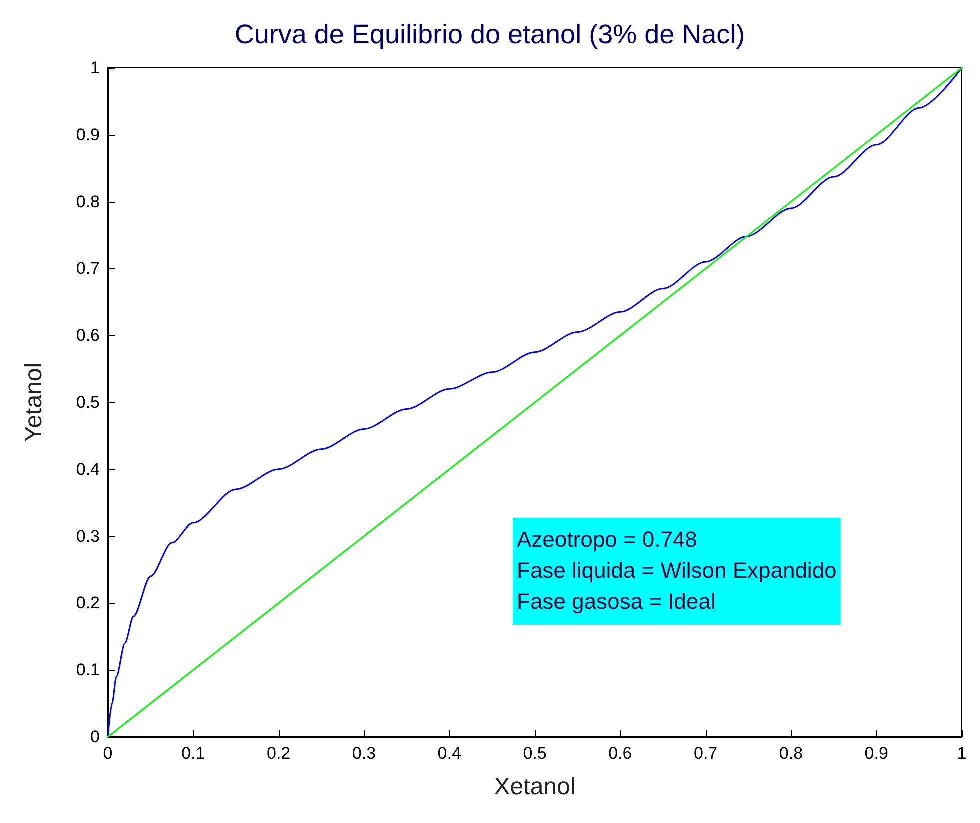 Image resolution: width=980 pixels, height=823 pixels. Describe the element at coordinates (791, 753) in the screenshot. I see `x-tick-label: 0.8` at that location.